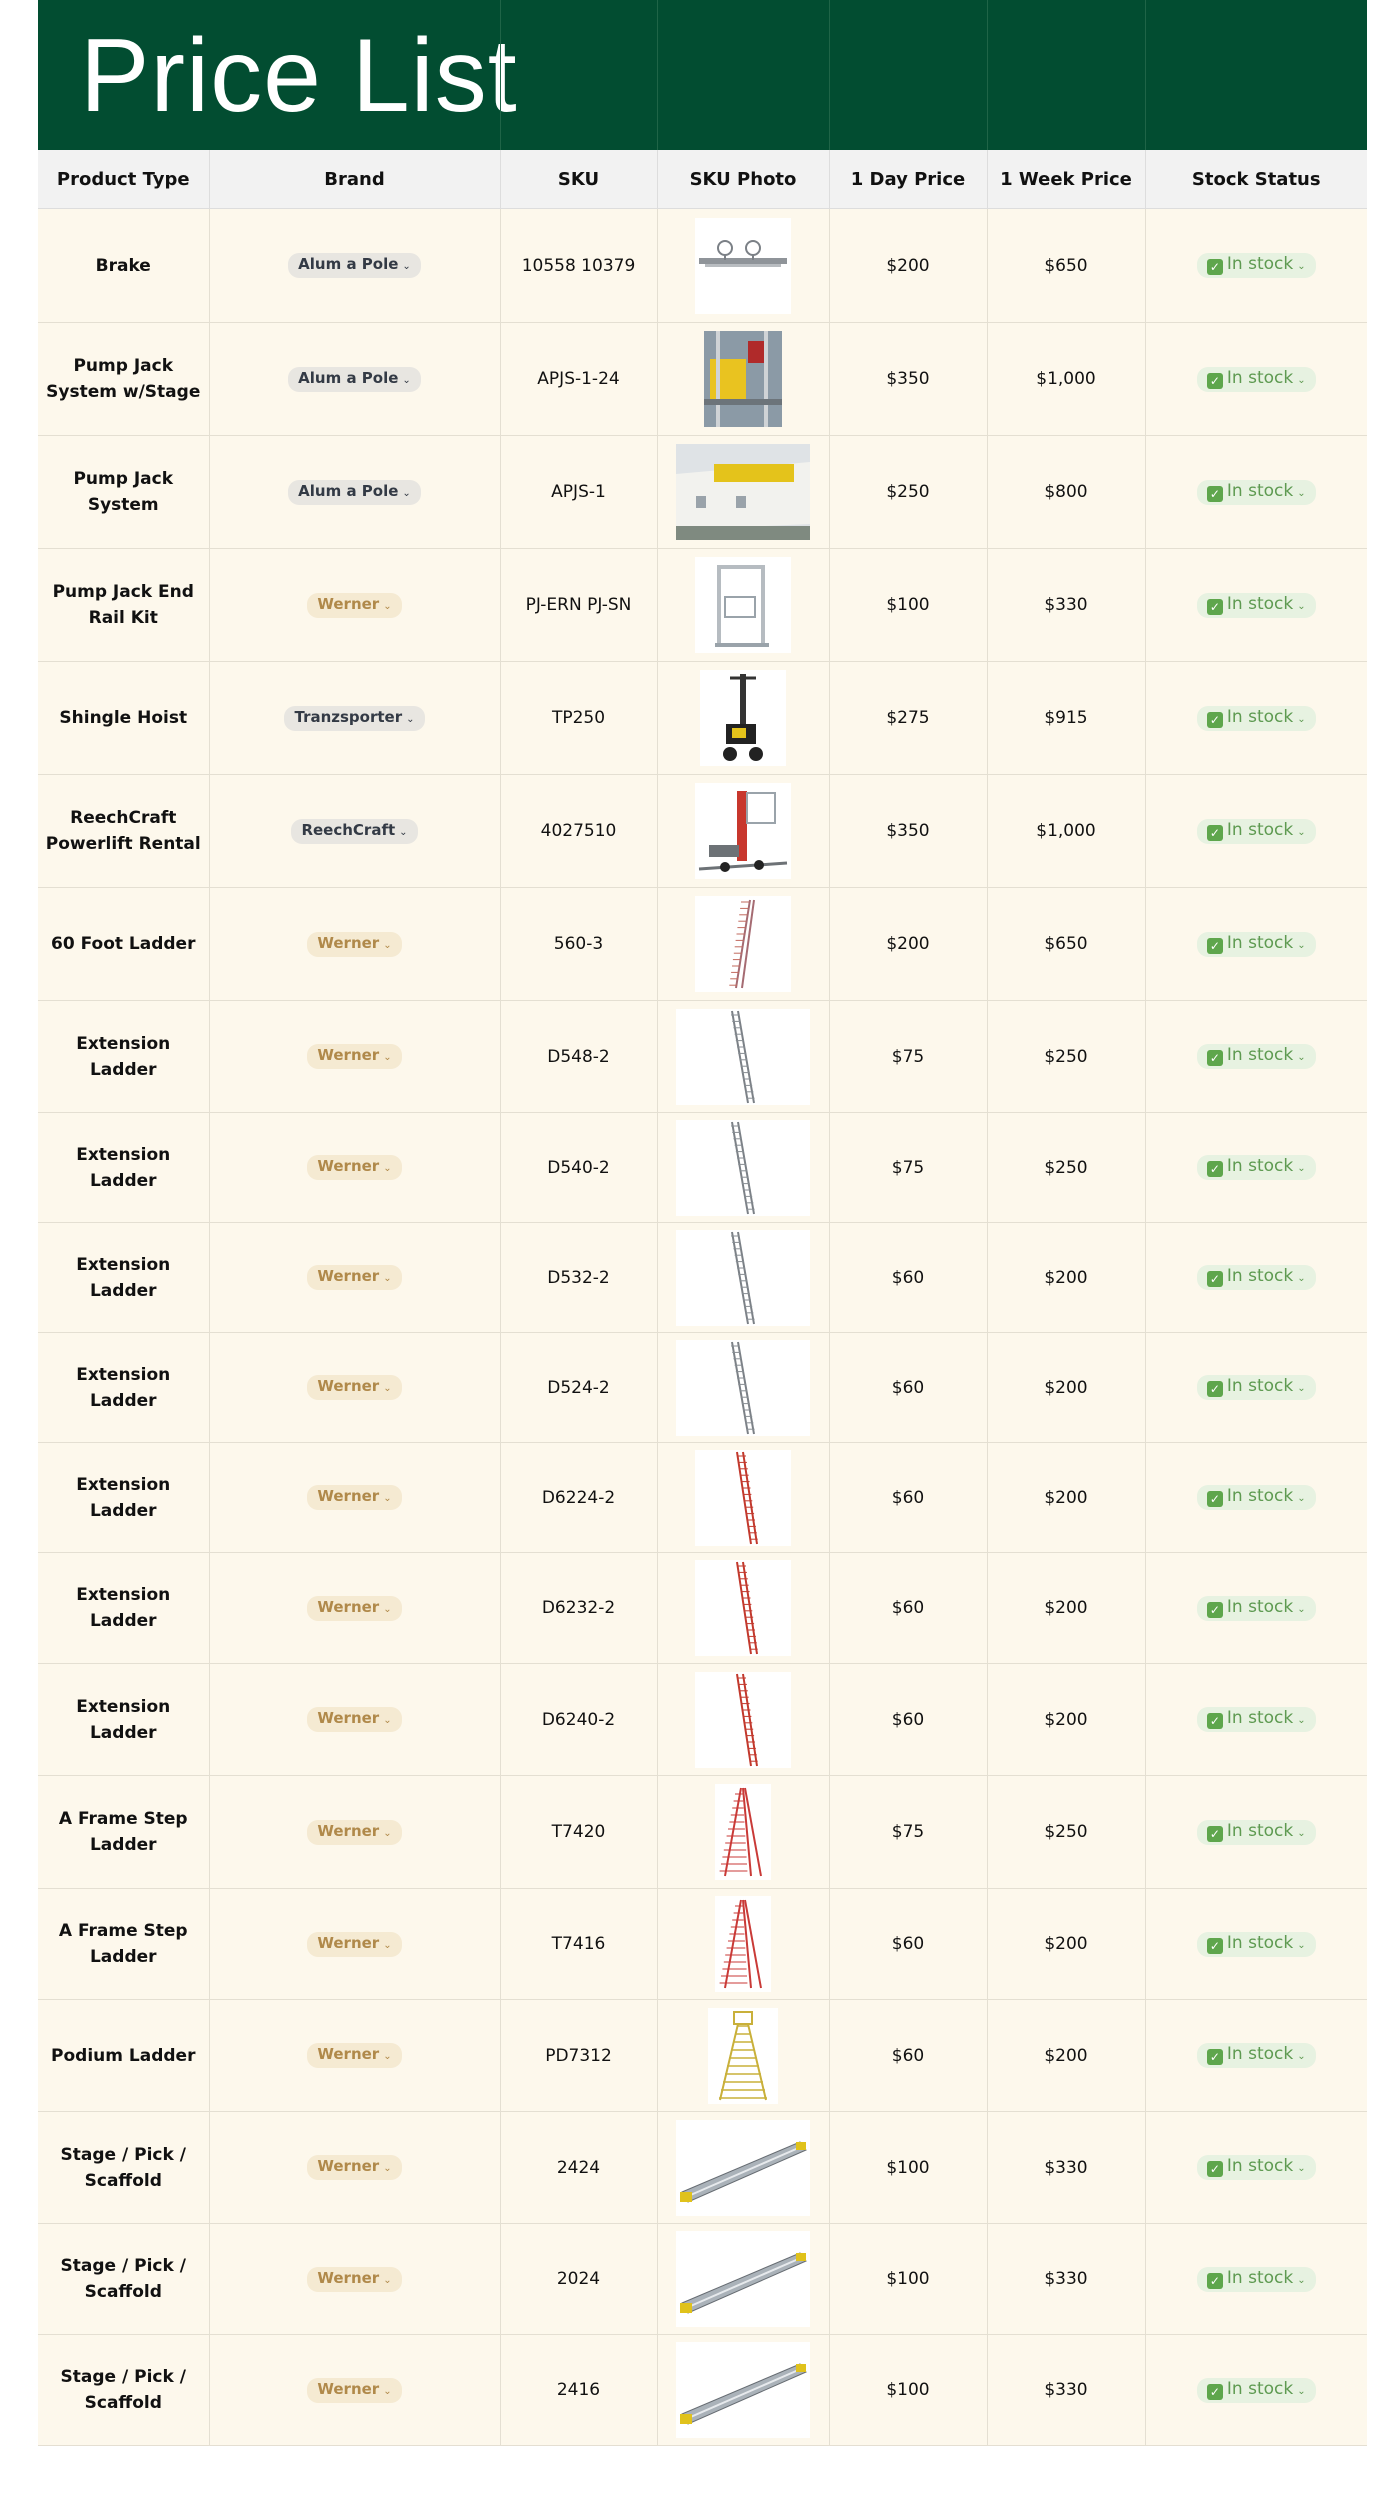  I want to click on product-type-cell: Stage / Pick / Scaffold, so click(124, 2279).